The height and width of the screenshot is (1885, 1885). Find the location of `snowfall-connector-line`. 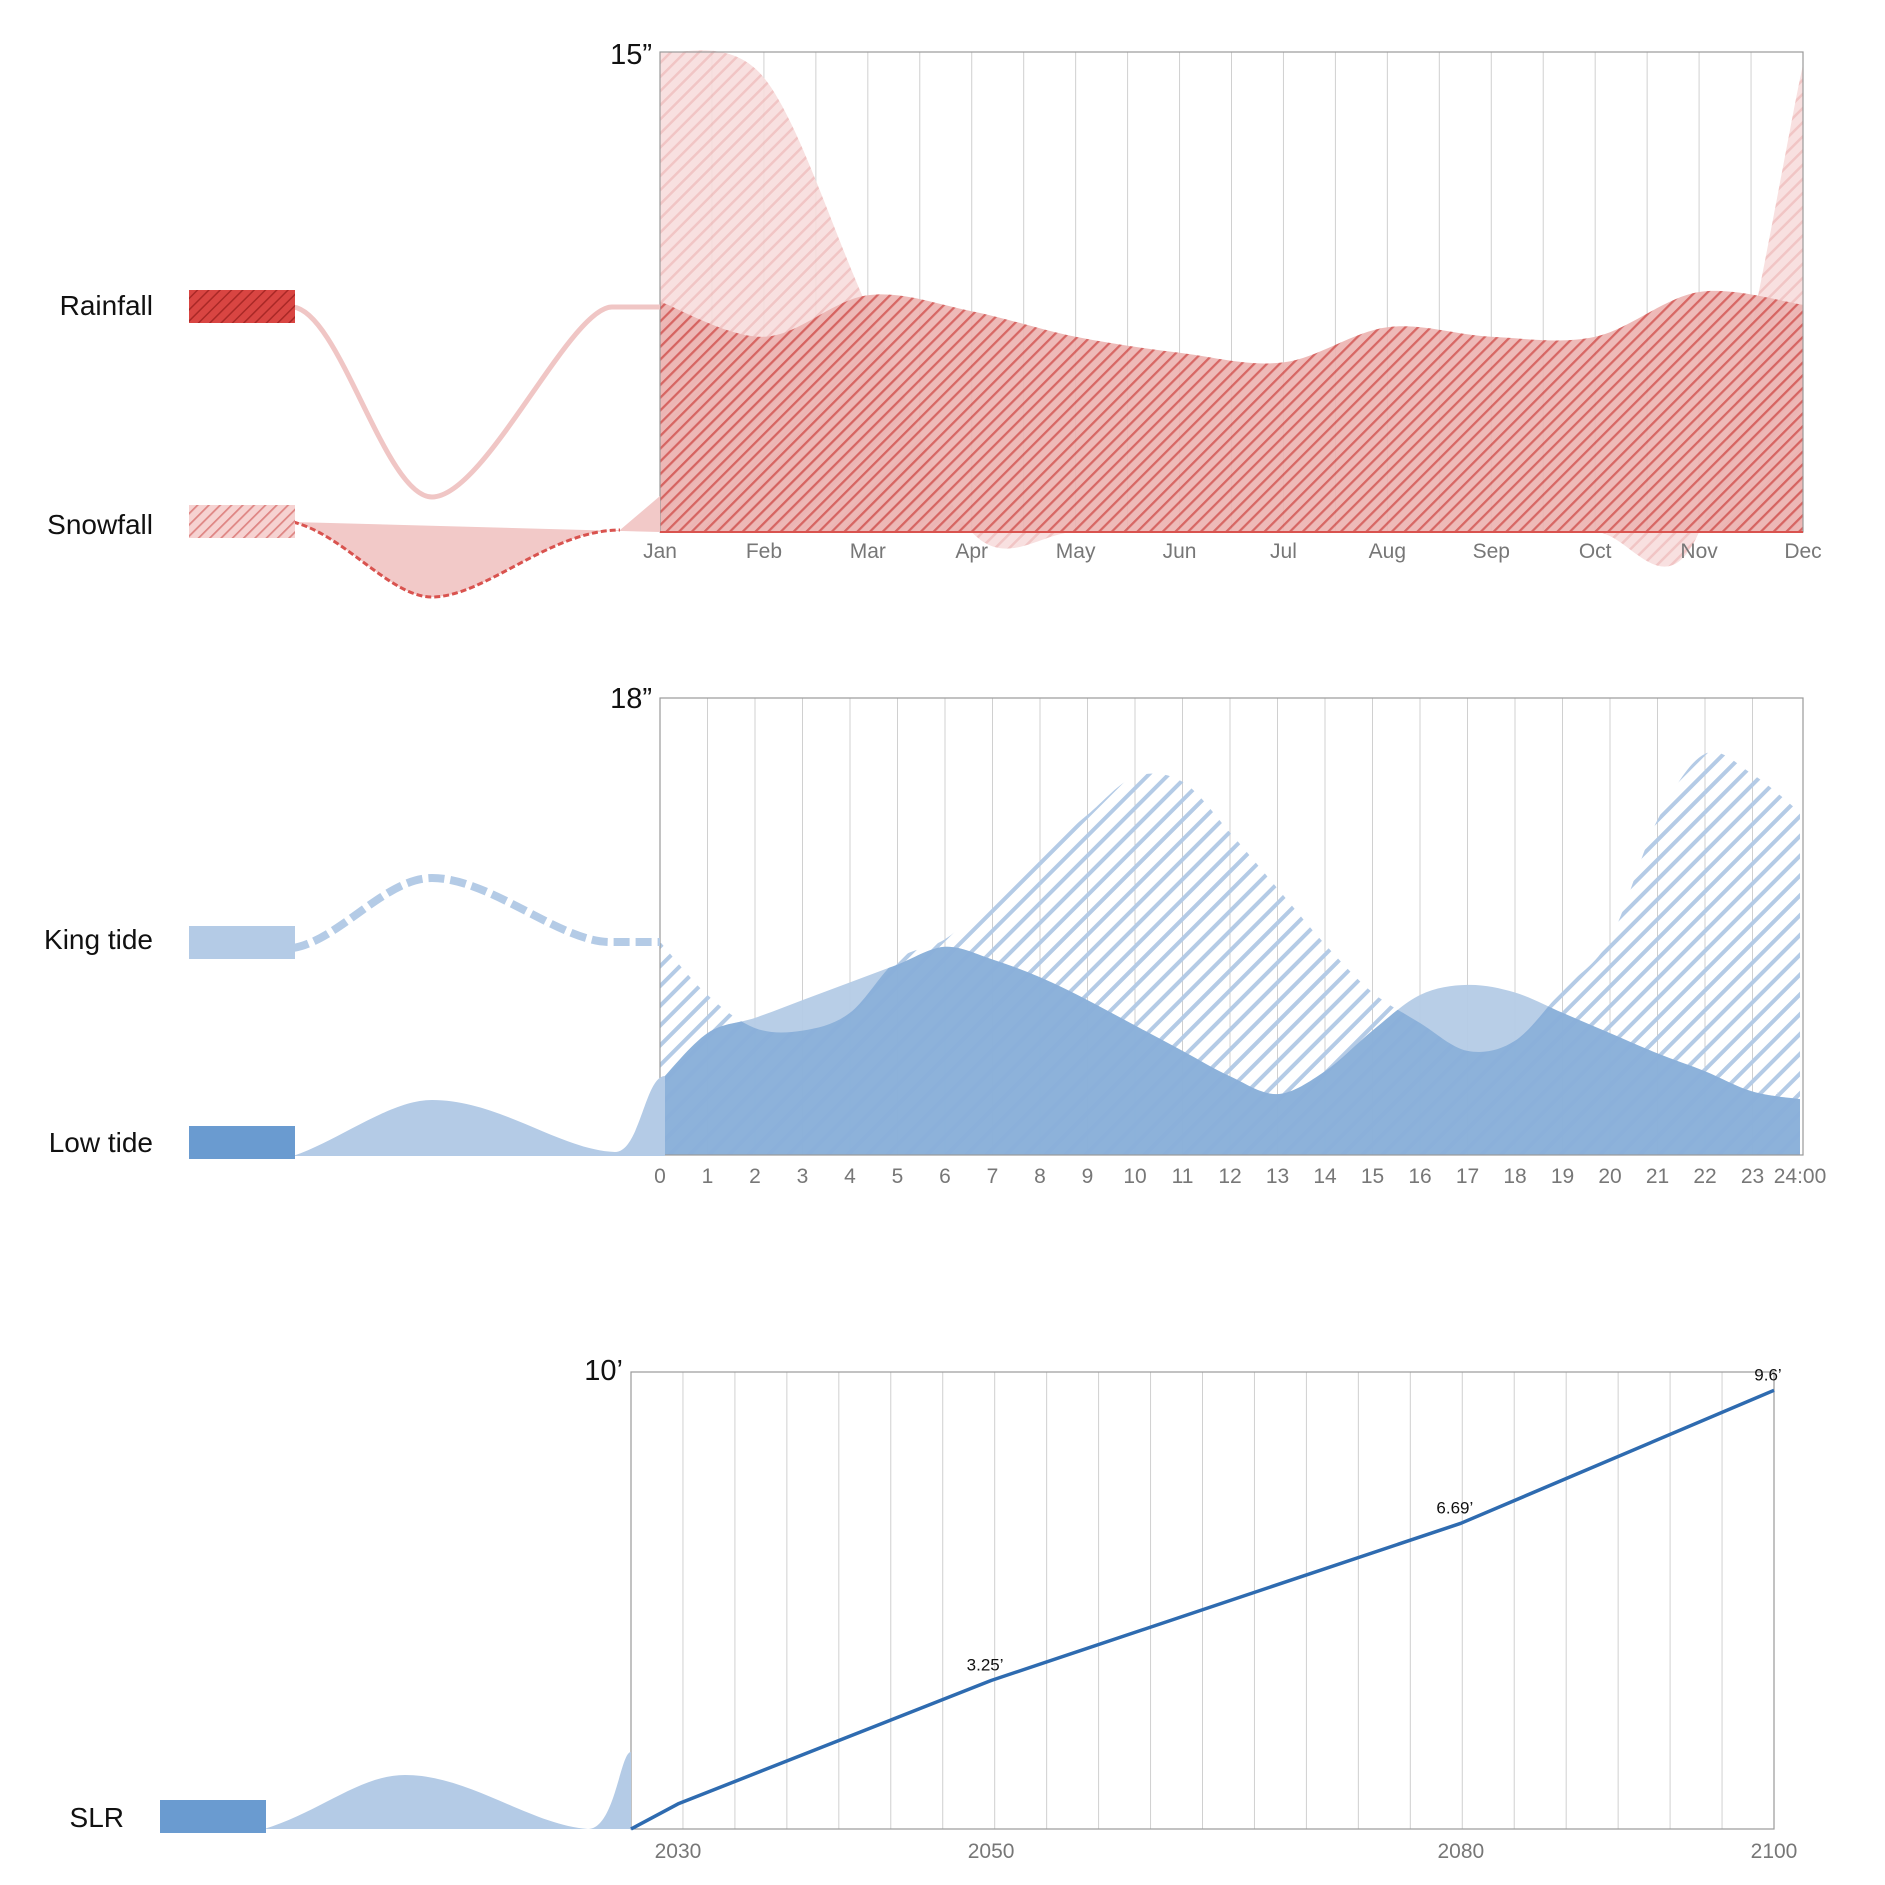

snowfall-connector-line is located at coordinates (456, 559).